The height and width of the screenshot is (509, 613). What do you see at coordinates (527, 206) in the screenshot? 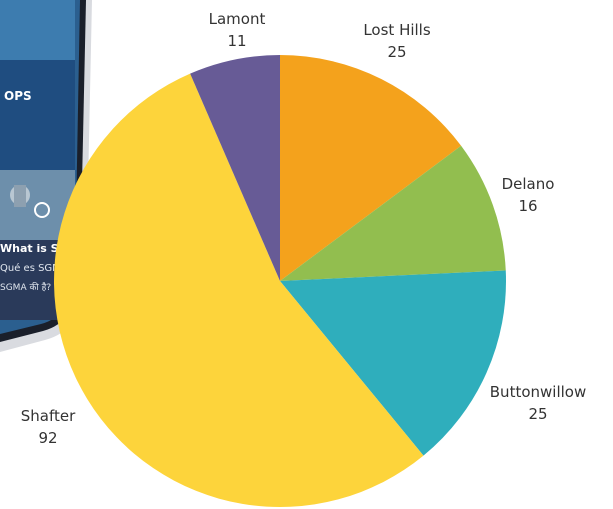
I see `slice-value-delano: 16` at bounding box center [527, 206].